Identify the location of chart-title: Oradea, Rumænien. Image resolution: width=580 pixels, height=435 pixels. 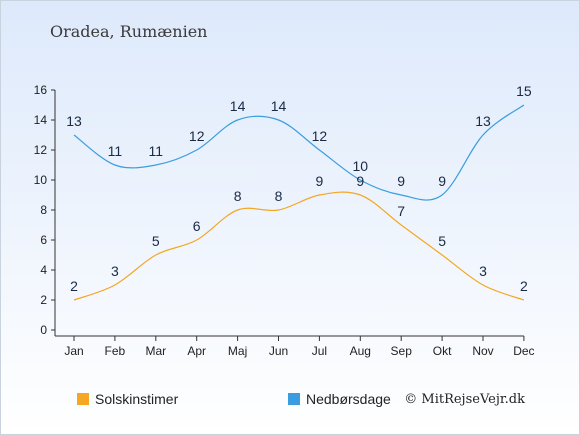
(128, 31).